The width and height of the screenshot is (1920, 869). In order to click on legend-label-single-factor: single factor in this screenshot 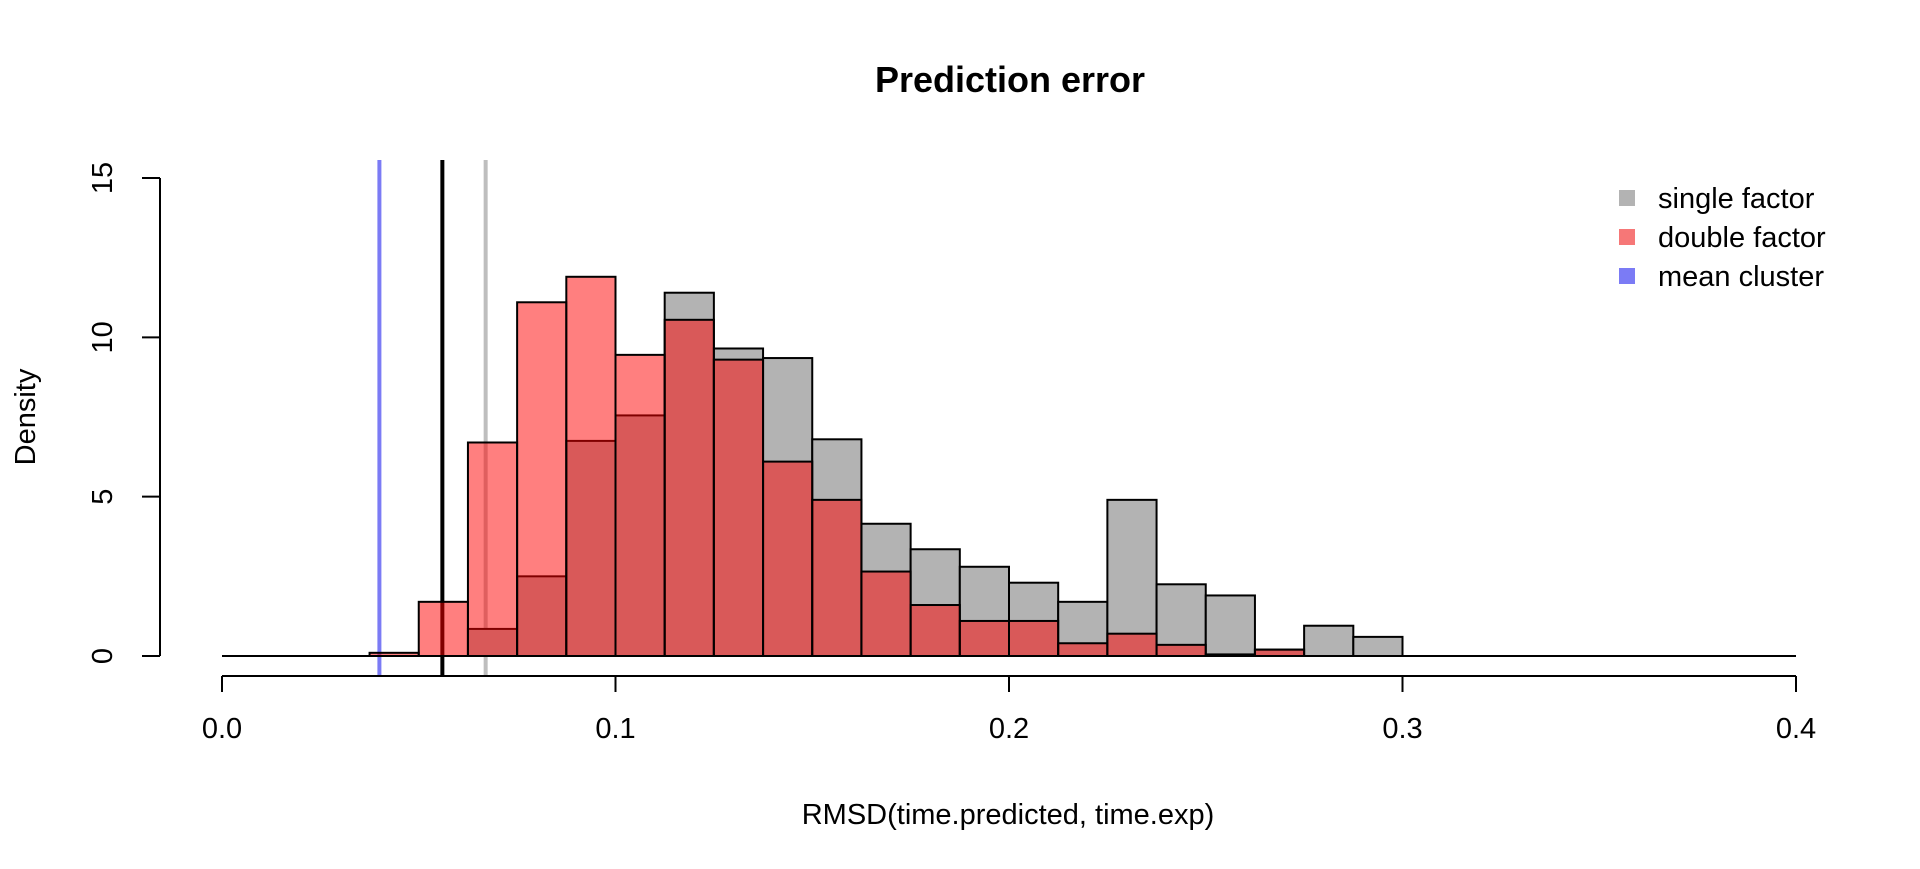, I will do `click(1736, 199)`.